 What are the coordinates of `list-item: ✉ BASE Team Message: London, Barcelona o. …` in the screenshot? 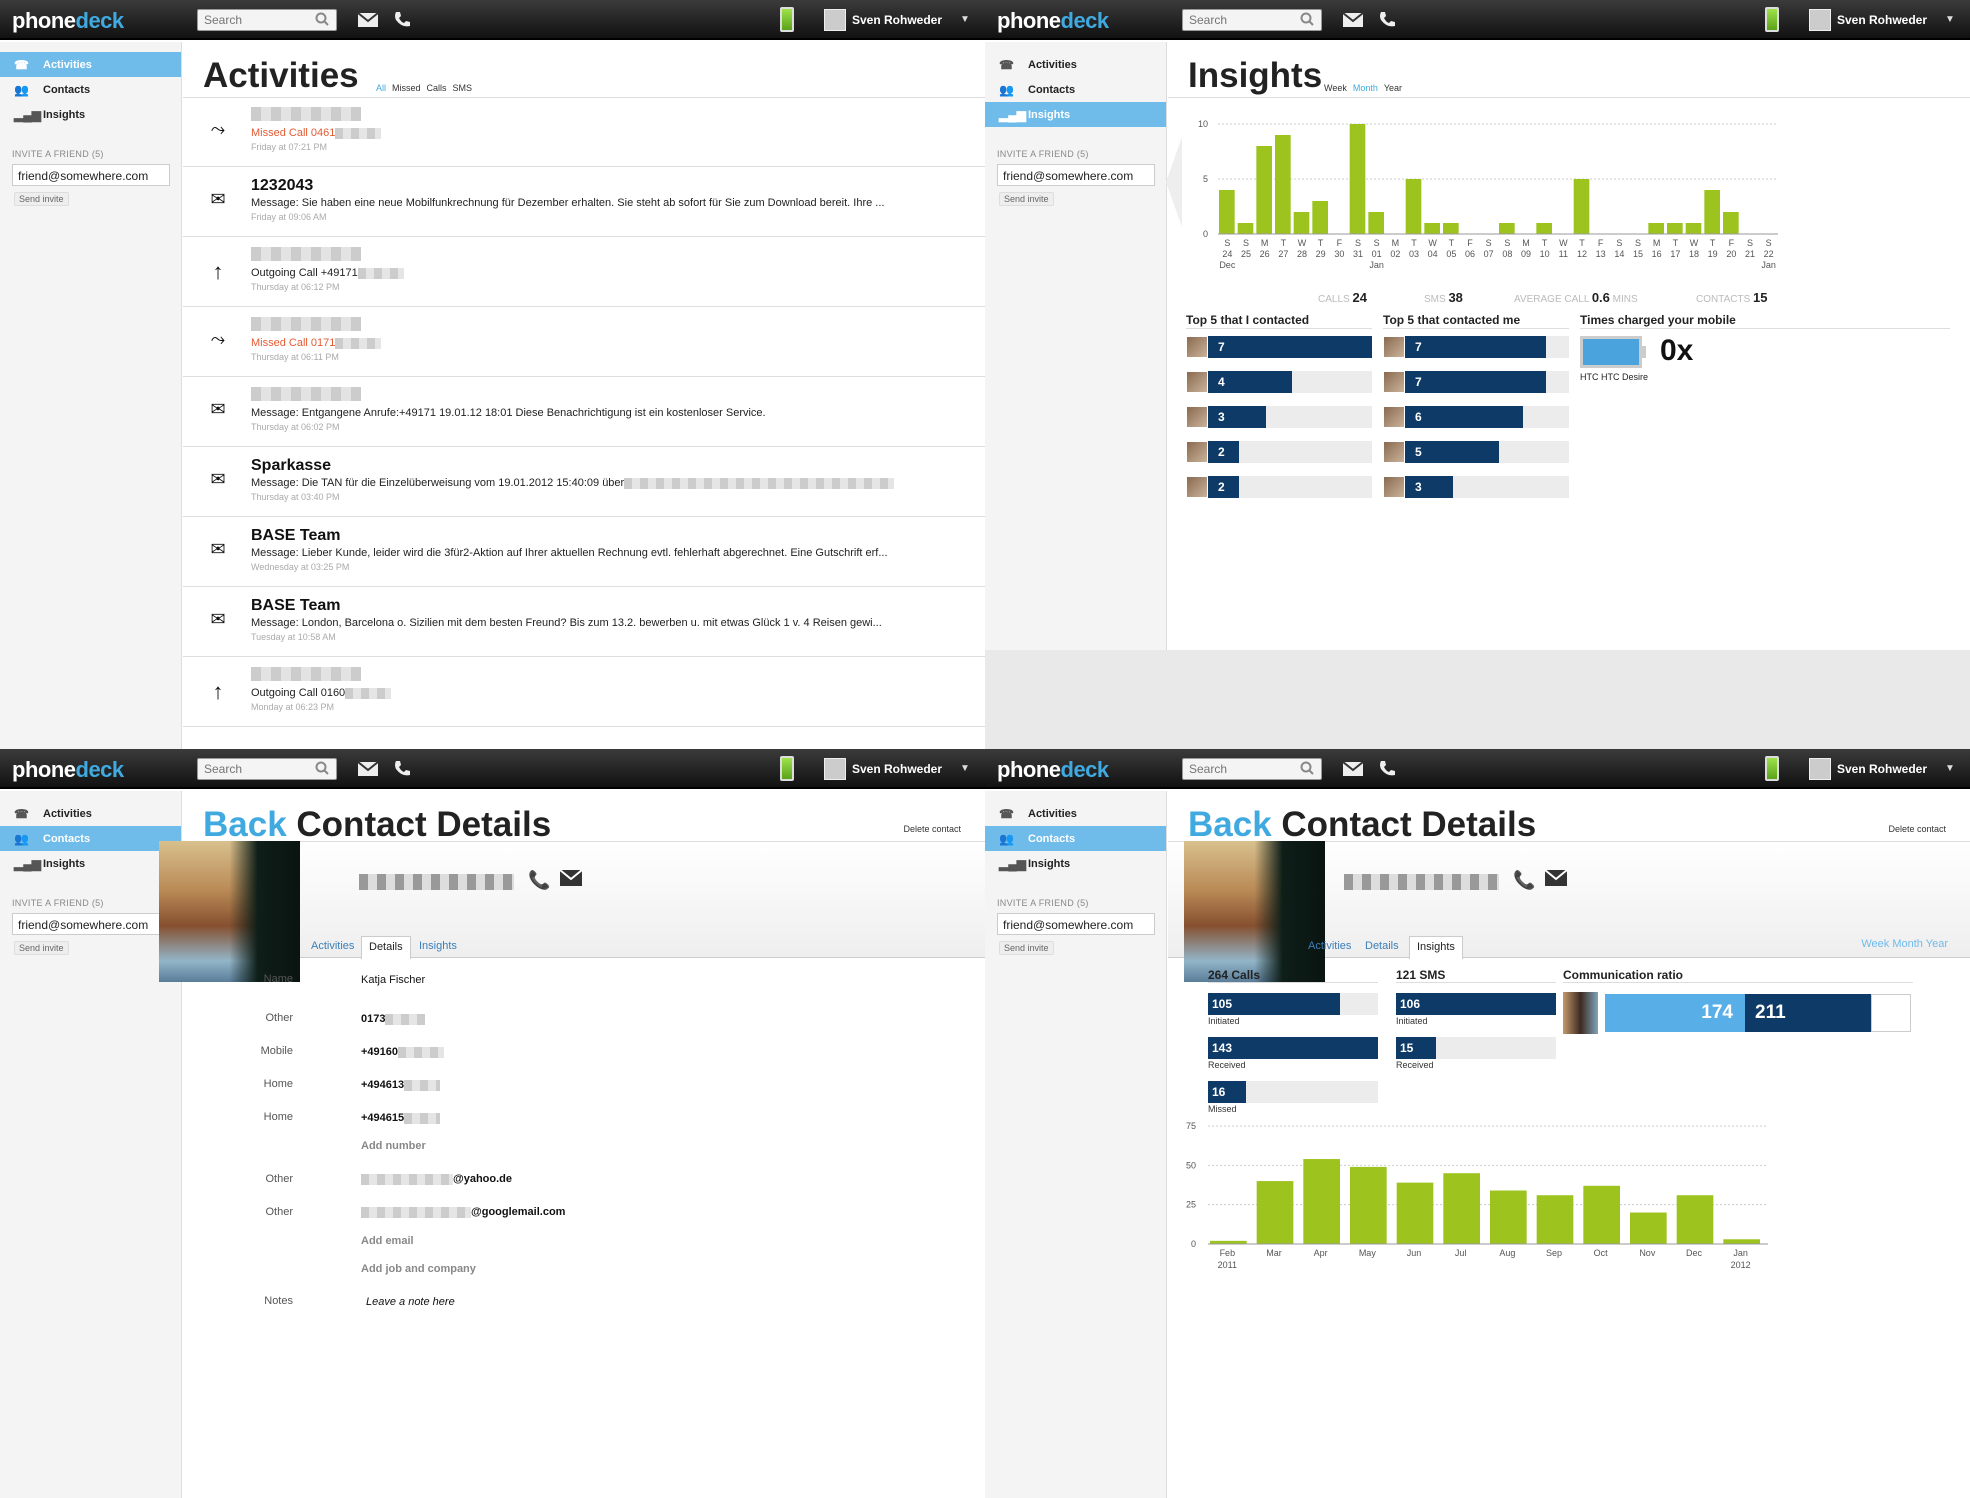 It's located at (584, 622).